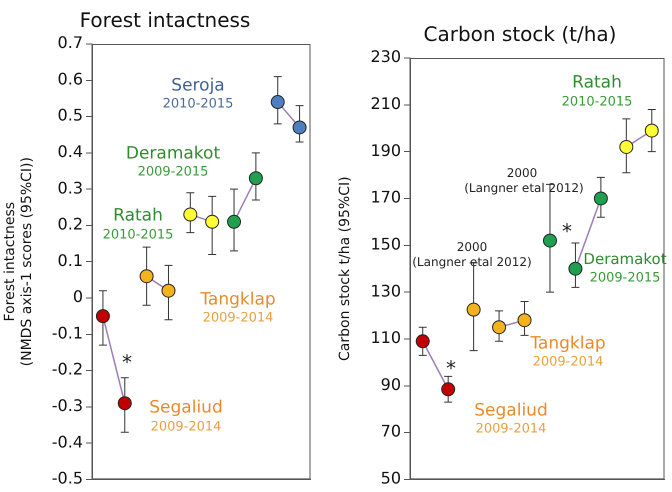 The image size is (672, 492). What do you see at coordinates (520, 34) in the screenshot?
I see `chart-title: Carbon stock (t/ha)` at bounding box center [520, 34].